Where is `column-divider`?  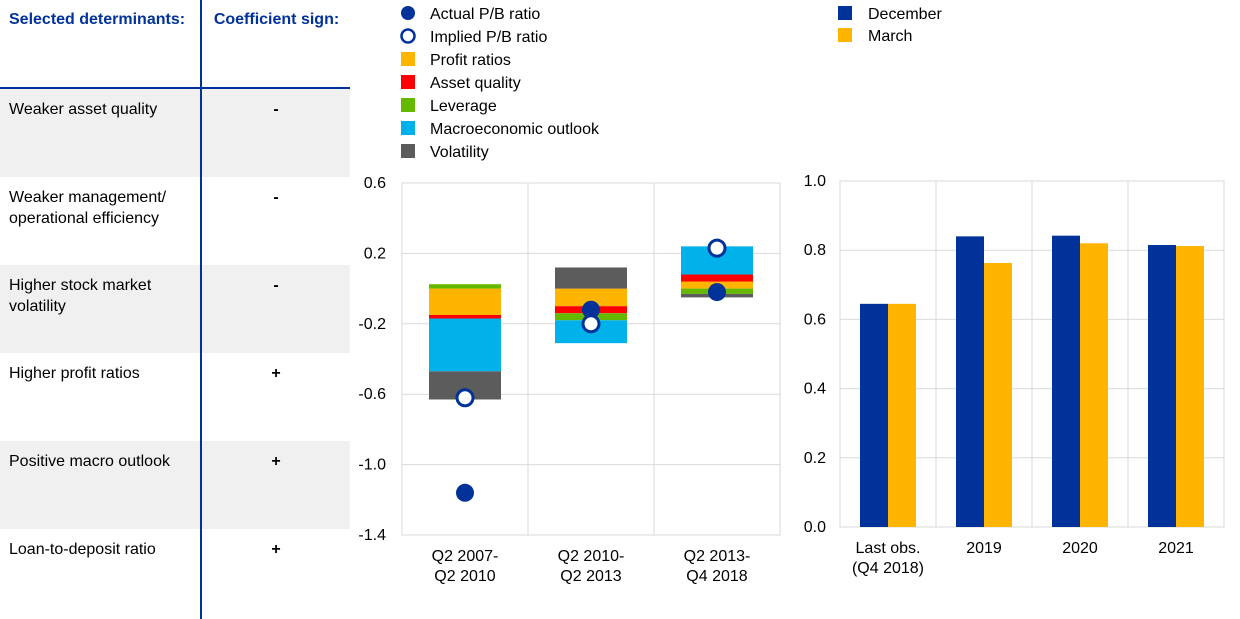 column-divider is located at coordinates (201, 309).